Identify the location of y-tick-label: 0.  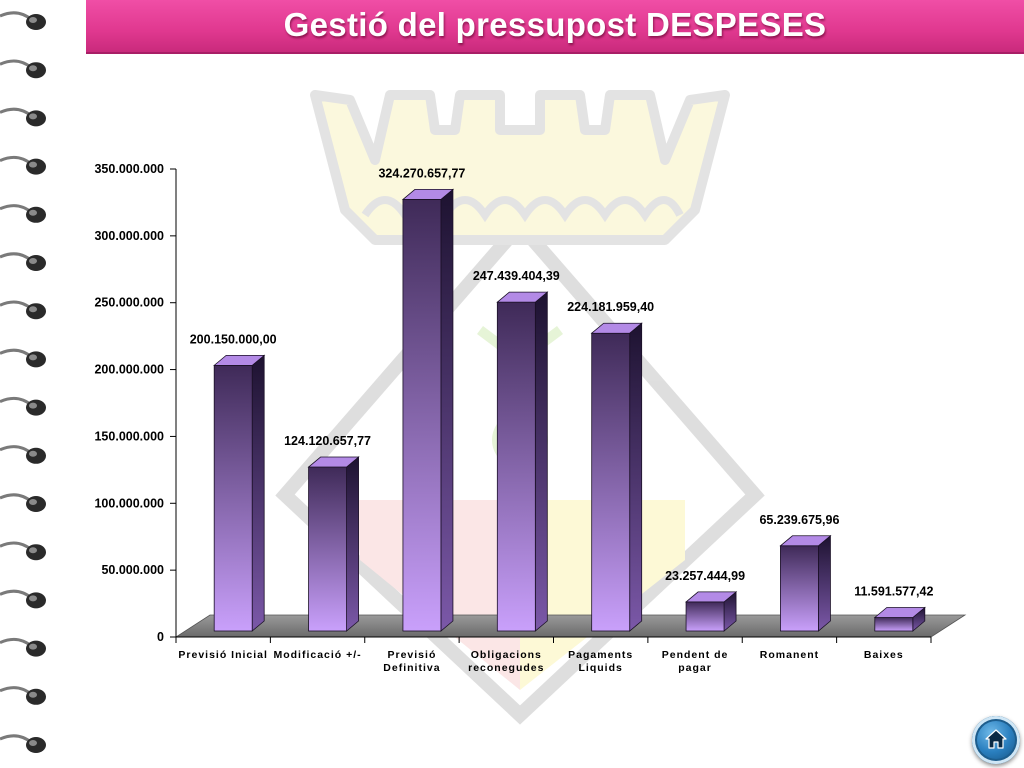
(160, 637).